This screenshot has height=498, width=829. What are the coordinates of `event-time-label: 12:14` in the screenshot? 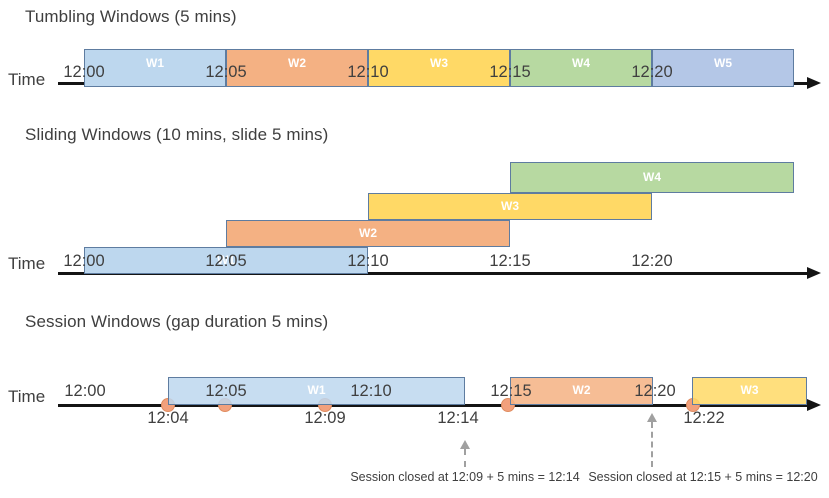 It's located at (458, 418).